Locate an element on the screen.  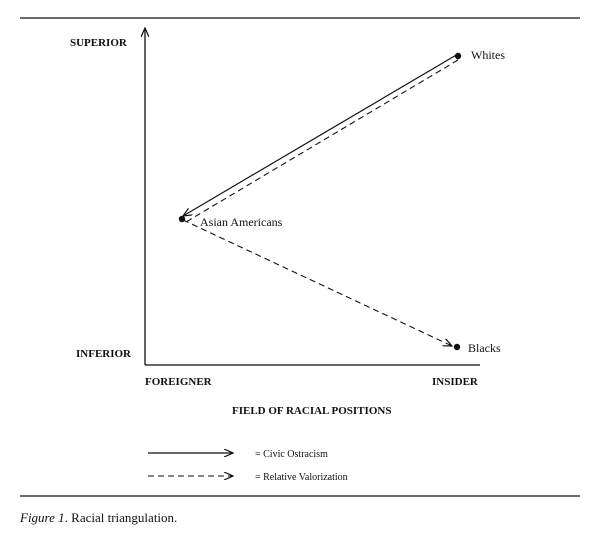
relative-valorization-arrow is located at coordinates (317, 282).